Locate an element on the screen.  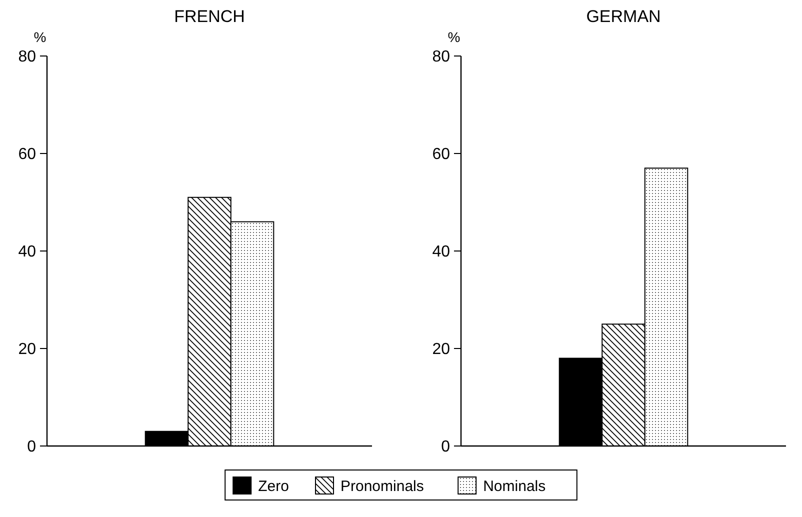
chart-title: GERMAN is located at coordinates (623, 16).